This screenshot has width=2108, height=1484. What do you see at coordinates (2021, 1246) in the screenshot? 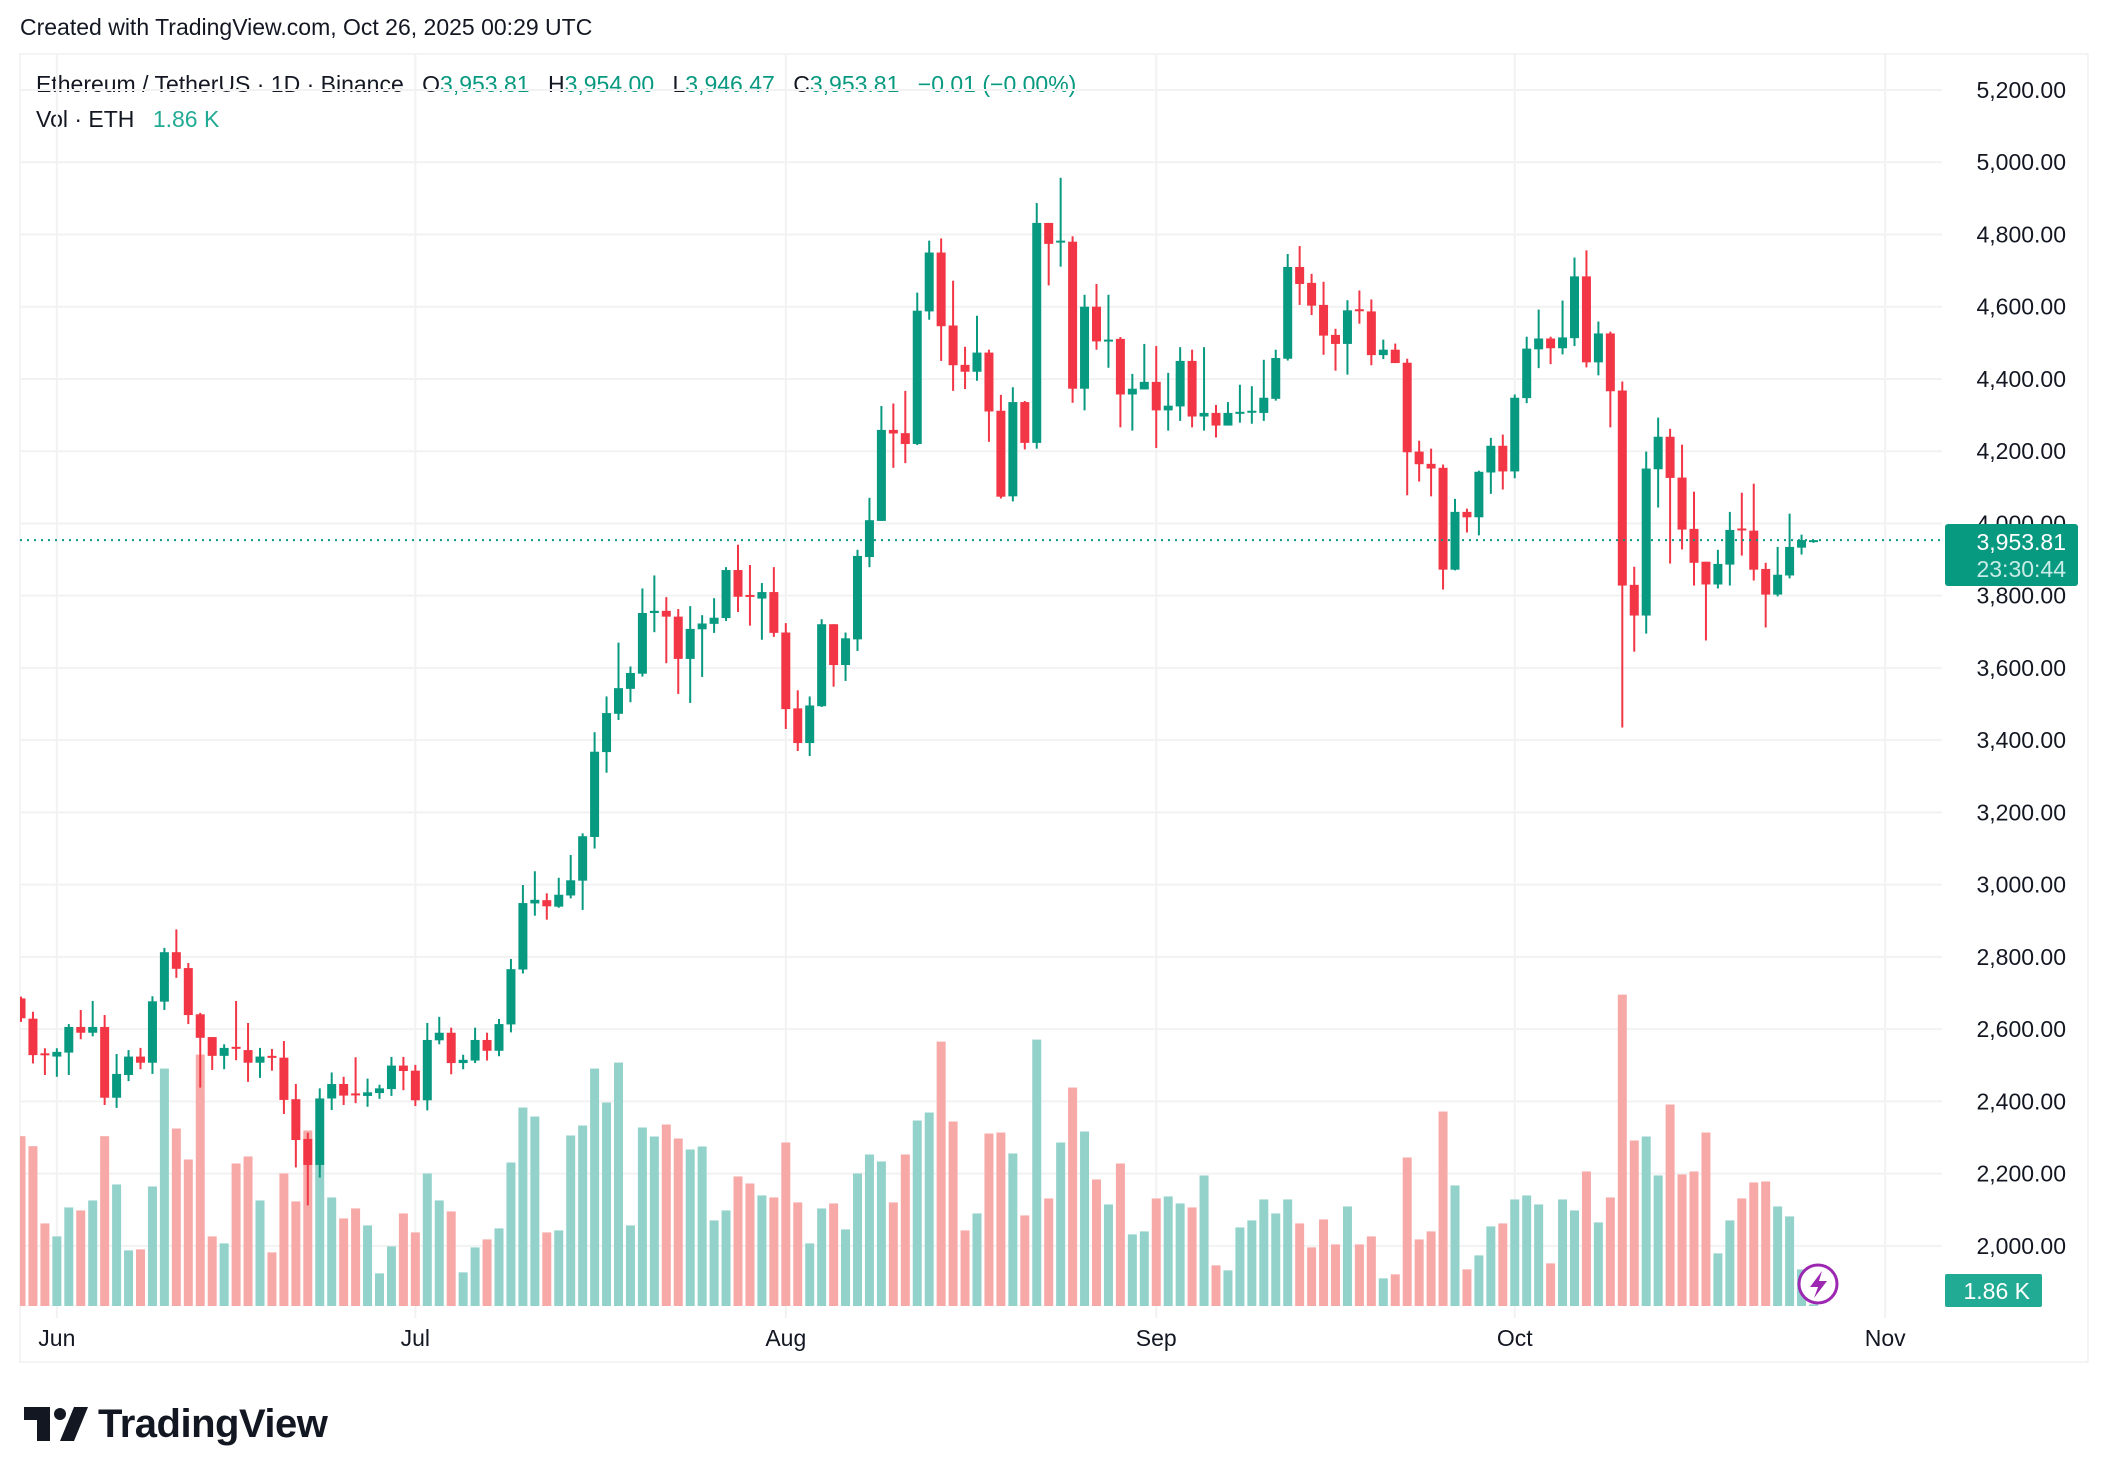
I see `price-tick-label: 2,000.00` at bounding box center [2021, 1246].